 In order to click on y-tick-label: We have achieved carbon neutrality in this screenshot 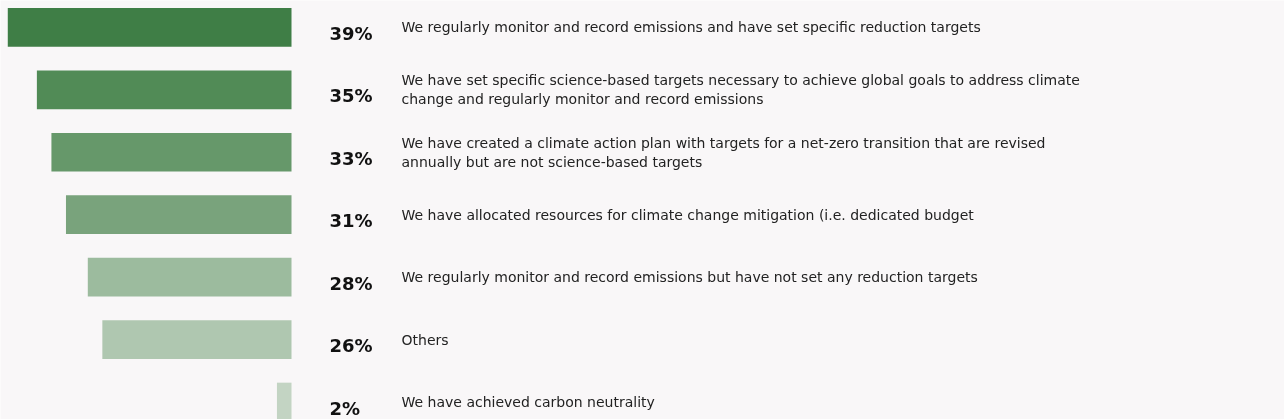, I will do `click(528, 402)`.